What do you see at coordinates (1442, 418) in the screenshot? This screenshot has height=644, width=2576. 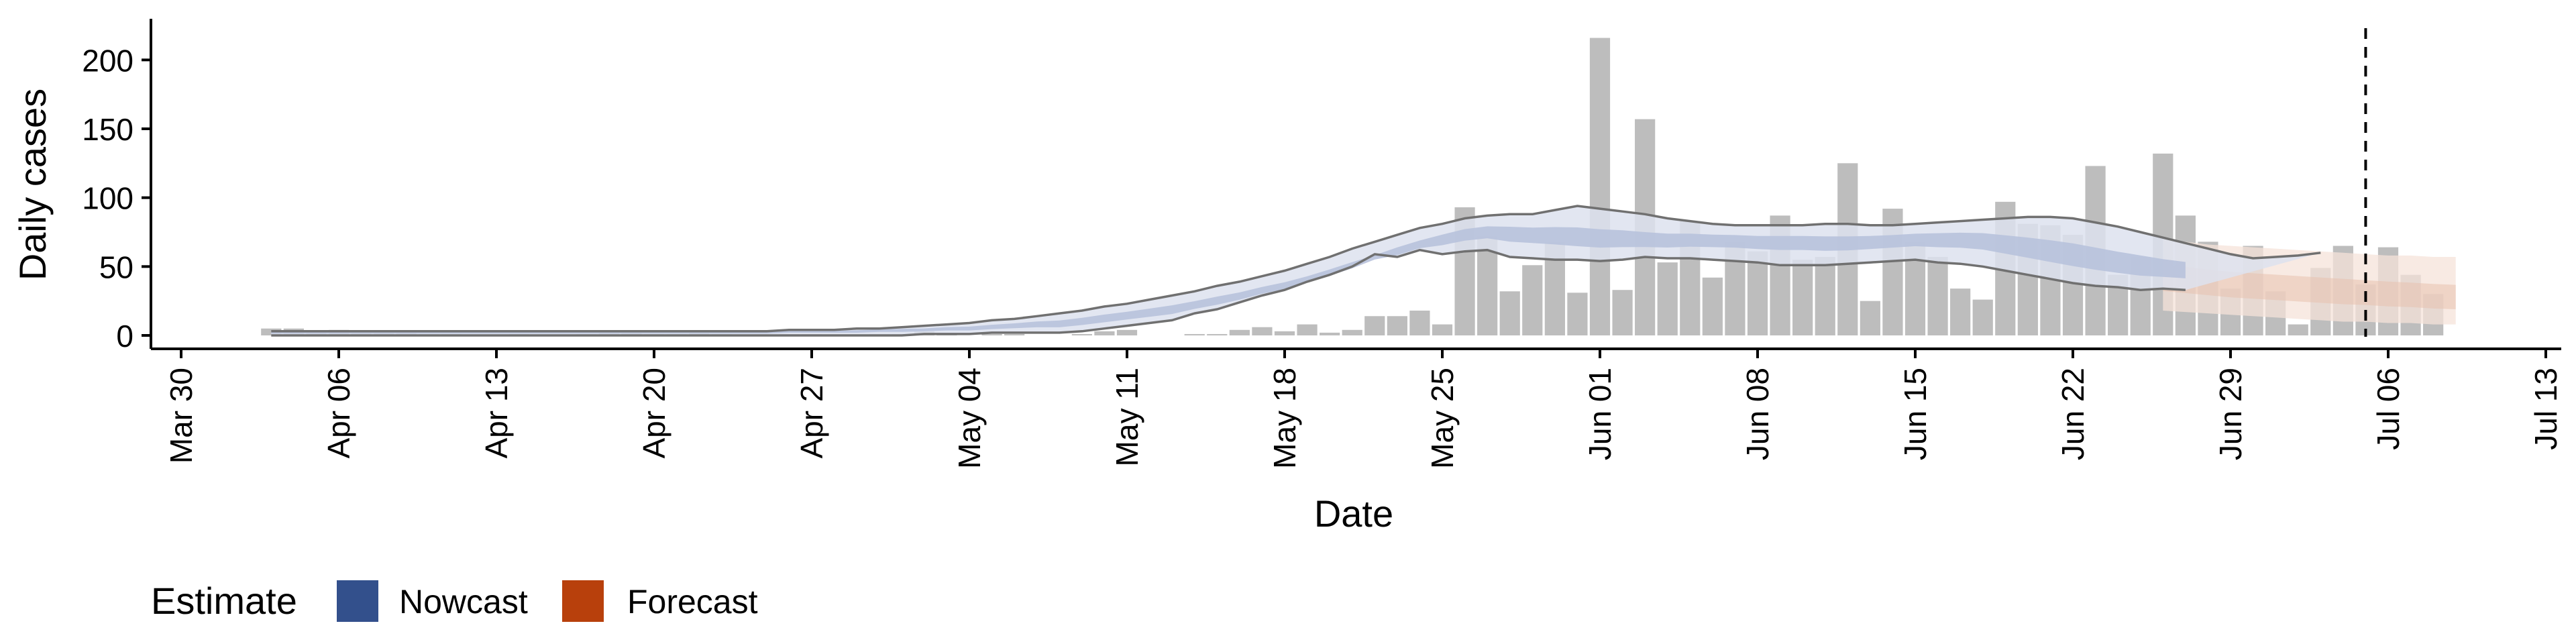 I see `x-tick-label: May 25` at bounding box center [1442, 418].